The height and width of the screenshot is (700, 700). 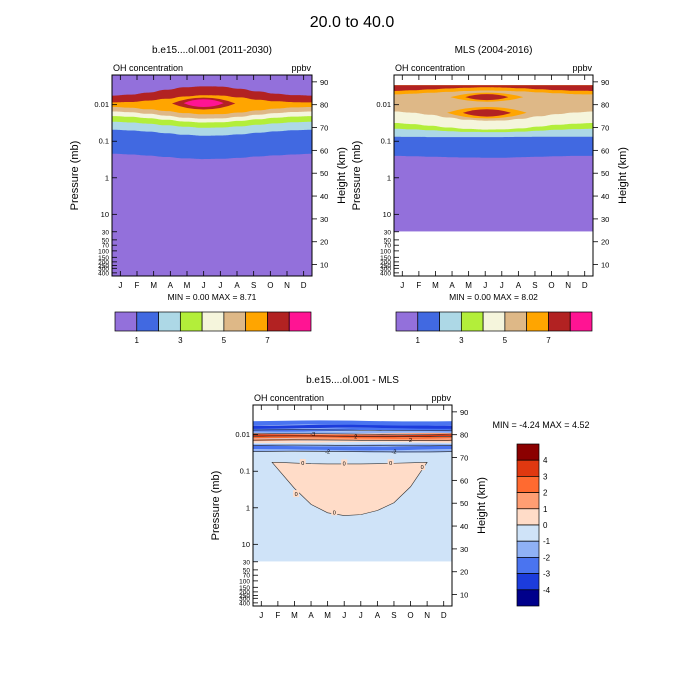 I want to click on colorbar-label: -1, so click(x=547, y=541).